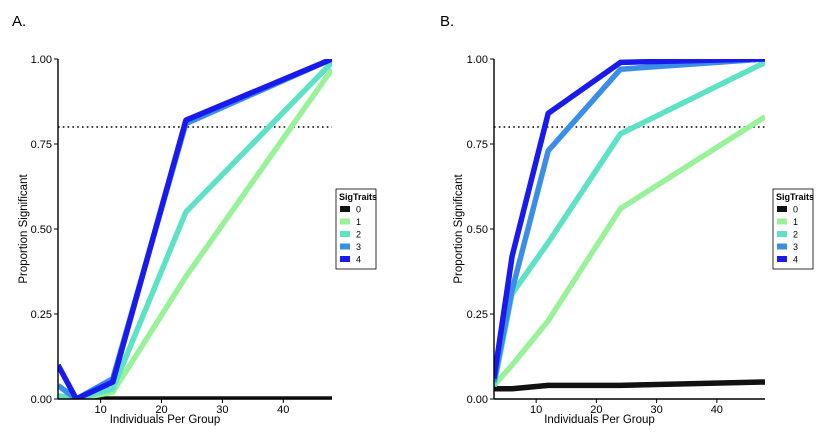 This screenshot has width=830, height=445. I want to click on panel-label: A., so click(19, 21).